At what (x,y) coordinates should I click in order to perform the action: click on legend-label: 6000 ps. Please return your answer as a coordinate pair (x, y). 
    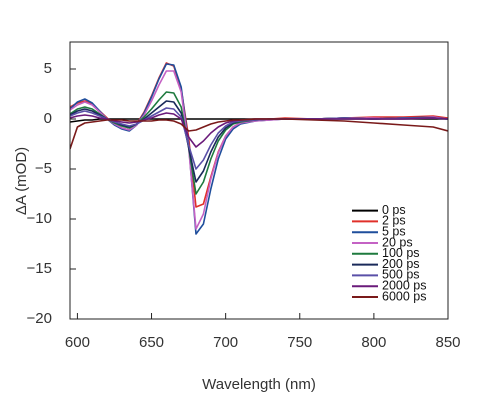
    Looking at the image, I should click on (404, 296).